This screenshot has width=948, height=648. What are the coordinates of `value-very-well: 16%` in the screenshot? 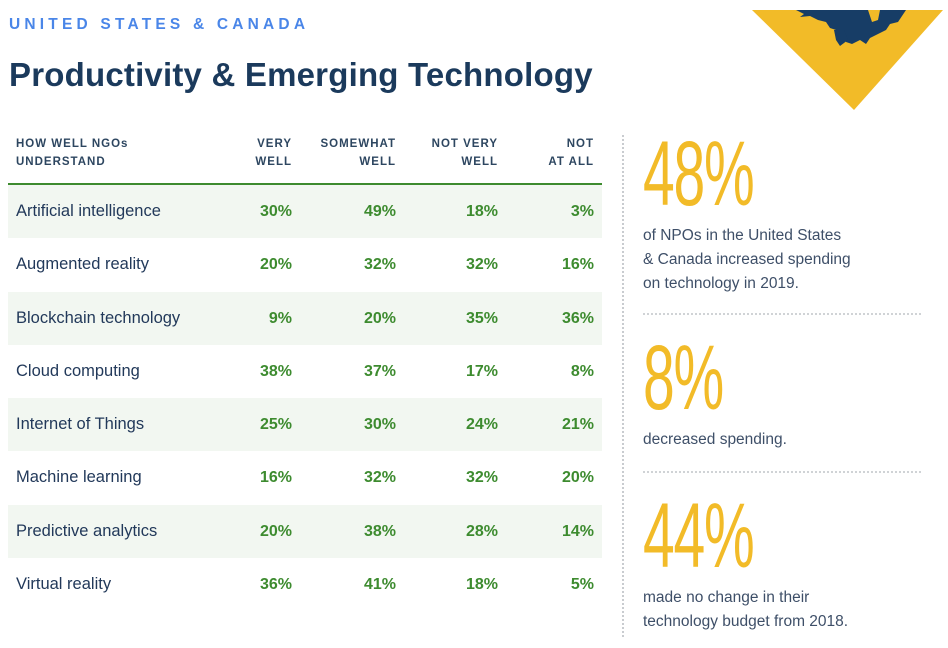 It's located at (275, 478).